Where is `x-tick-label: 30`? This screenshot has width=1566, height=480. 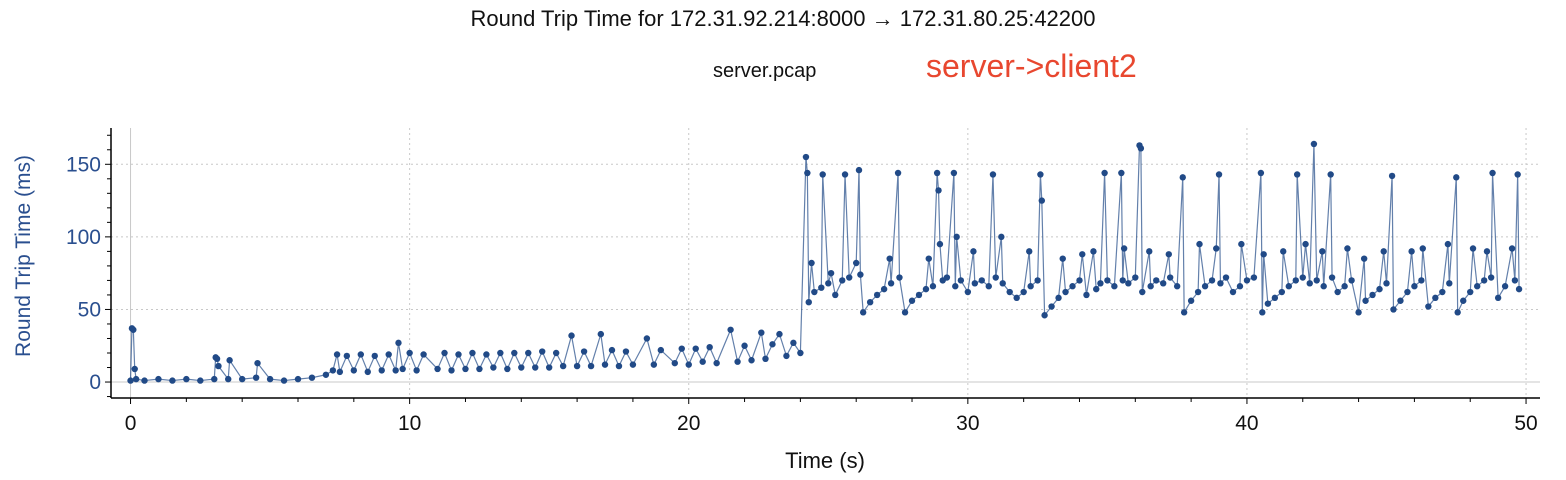
x-tick-label: 30 is located at coordinates (967, 423).